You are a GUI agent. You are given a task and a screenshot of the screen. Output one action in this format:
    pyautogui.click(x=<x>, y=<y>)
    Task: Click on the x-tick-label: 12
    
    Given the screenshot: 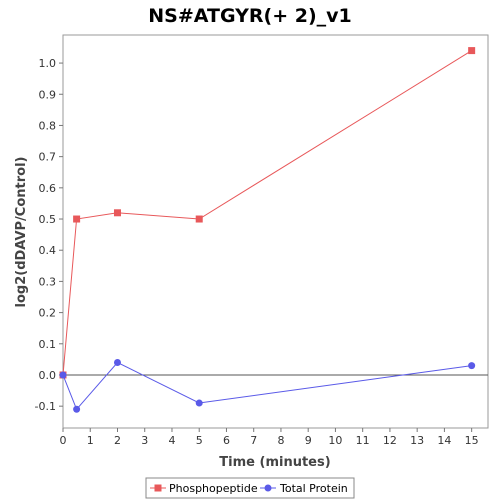 What is the action you would take?
    pyautogui.click(x=390, y=440)
    